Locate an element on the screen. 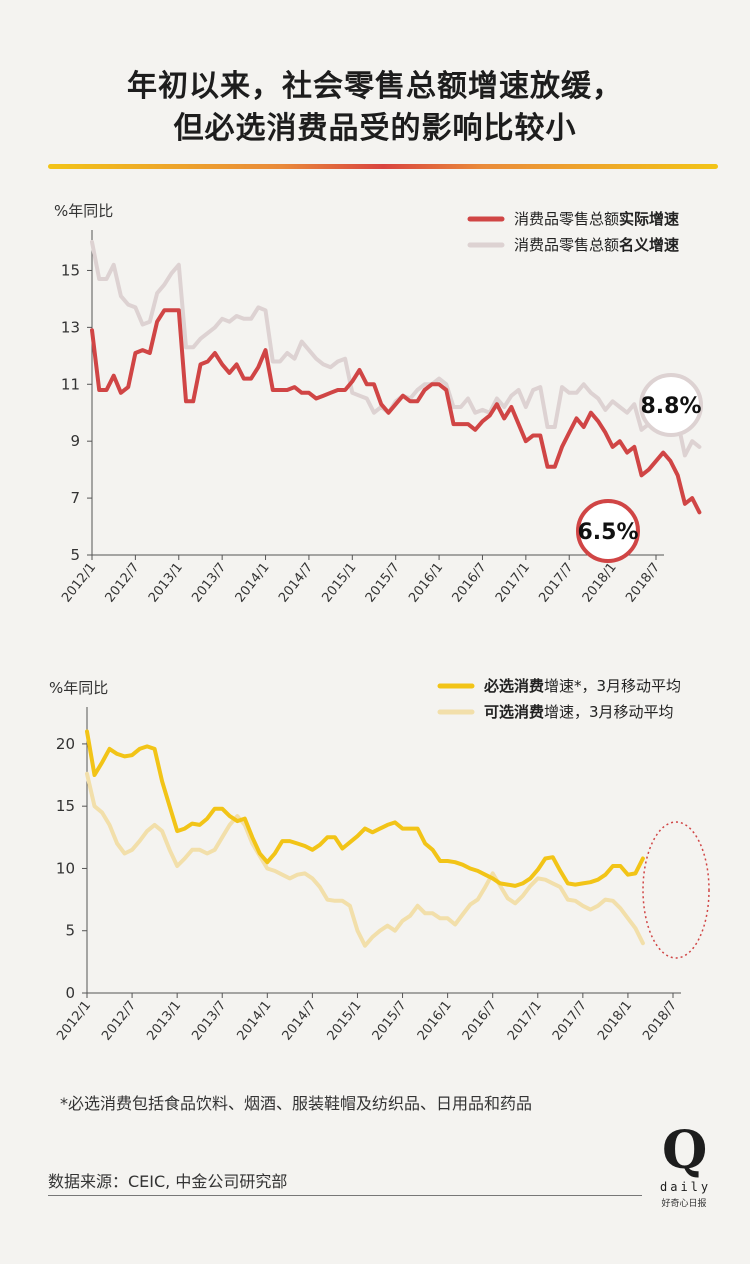  legend-text: 名义增速 is located at coordinates (649, 245).